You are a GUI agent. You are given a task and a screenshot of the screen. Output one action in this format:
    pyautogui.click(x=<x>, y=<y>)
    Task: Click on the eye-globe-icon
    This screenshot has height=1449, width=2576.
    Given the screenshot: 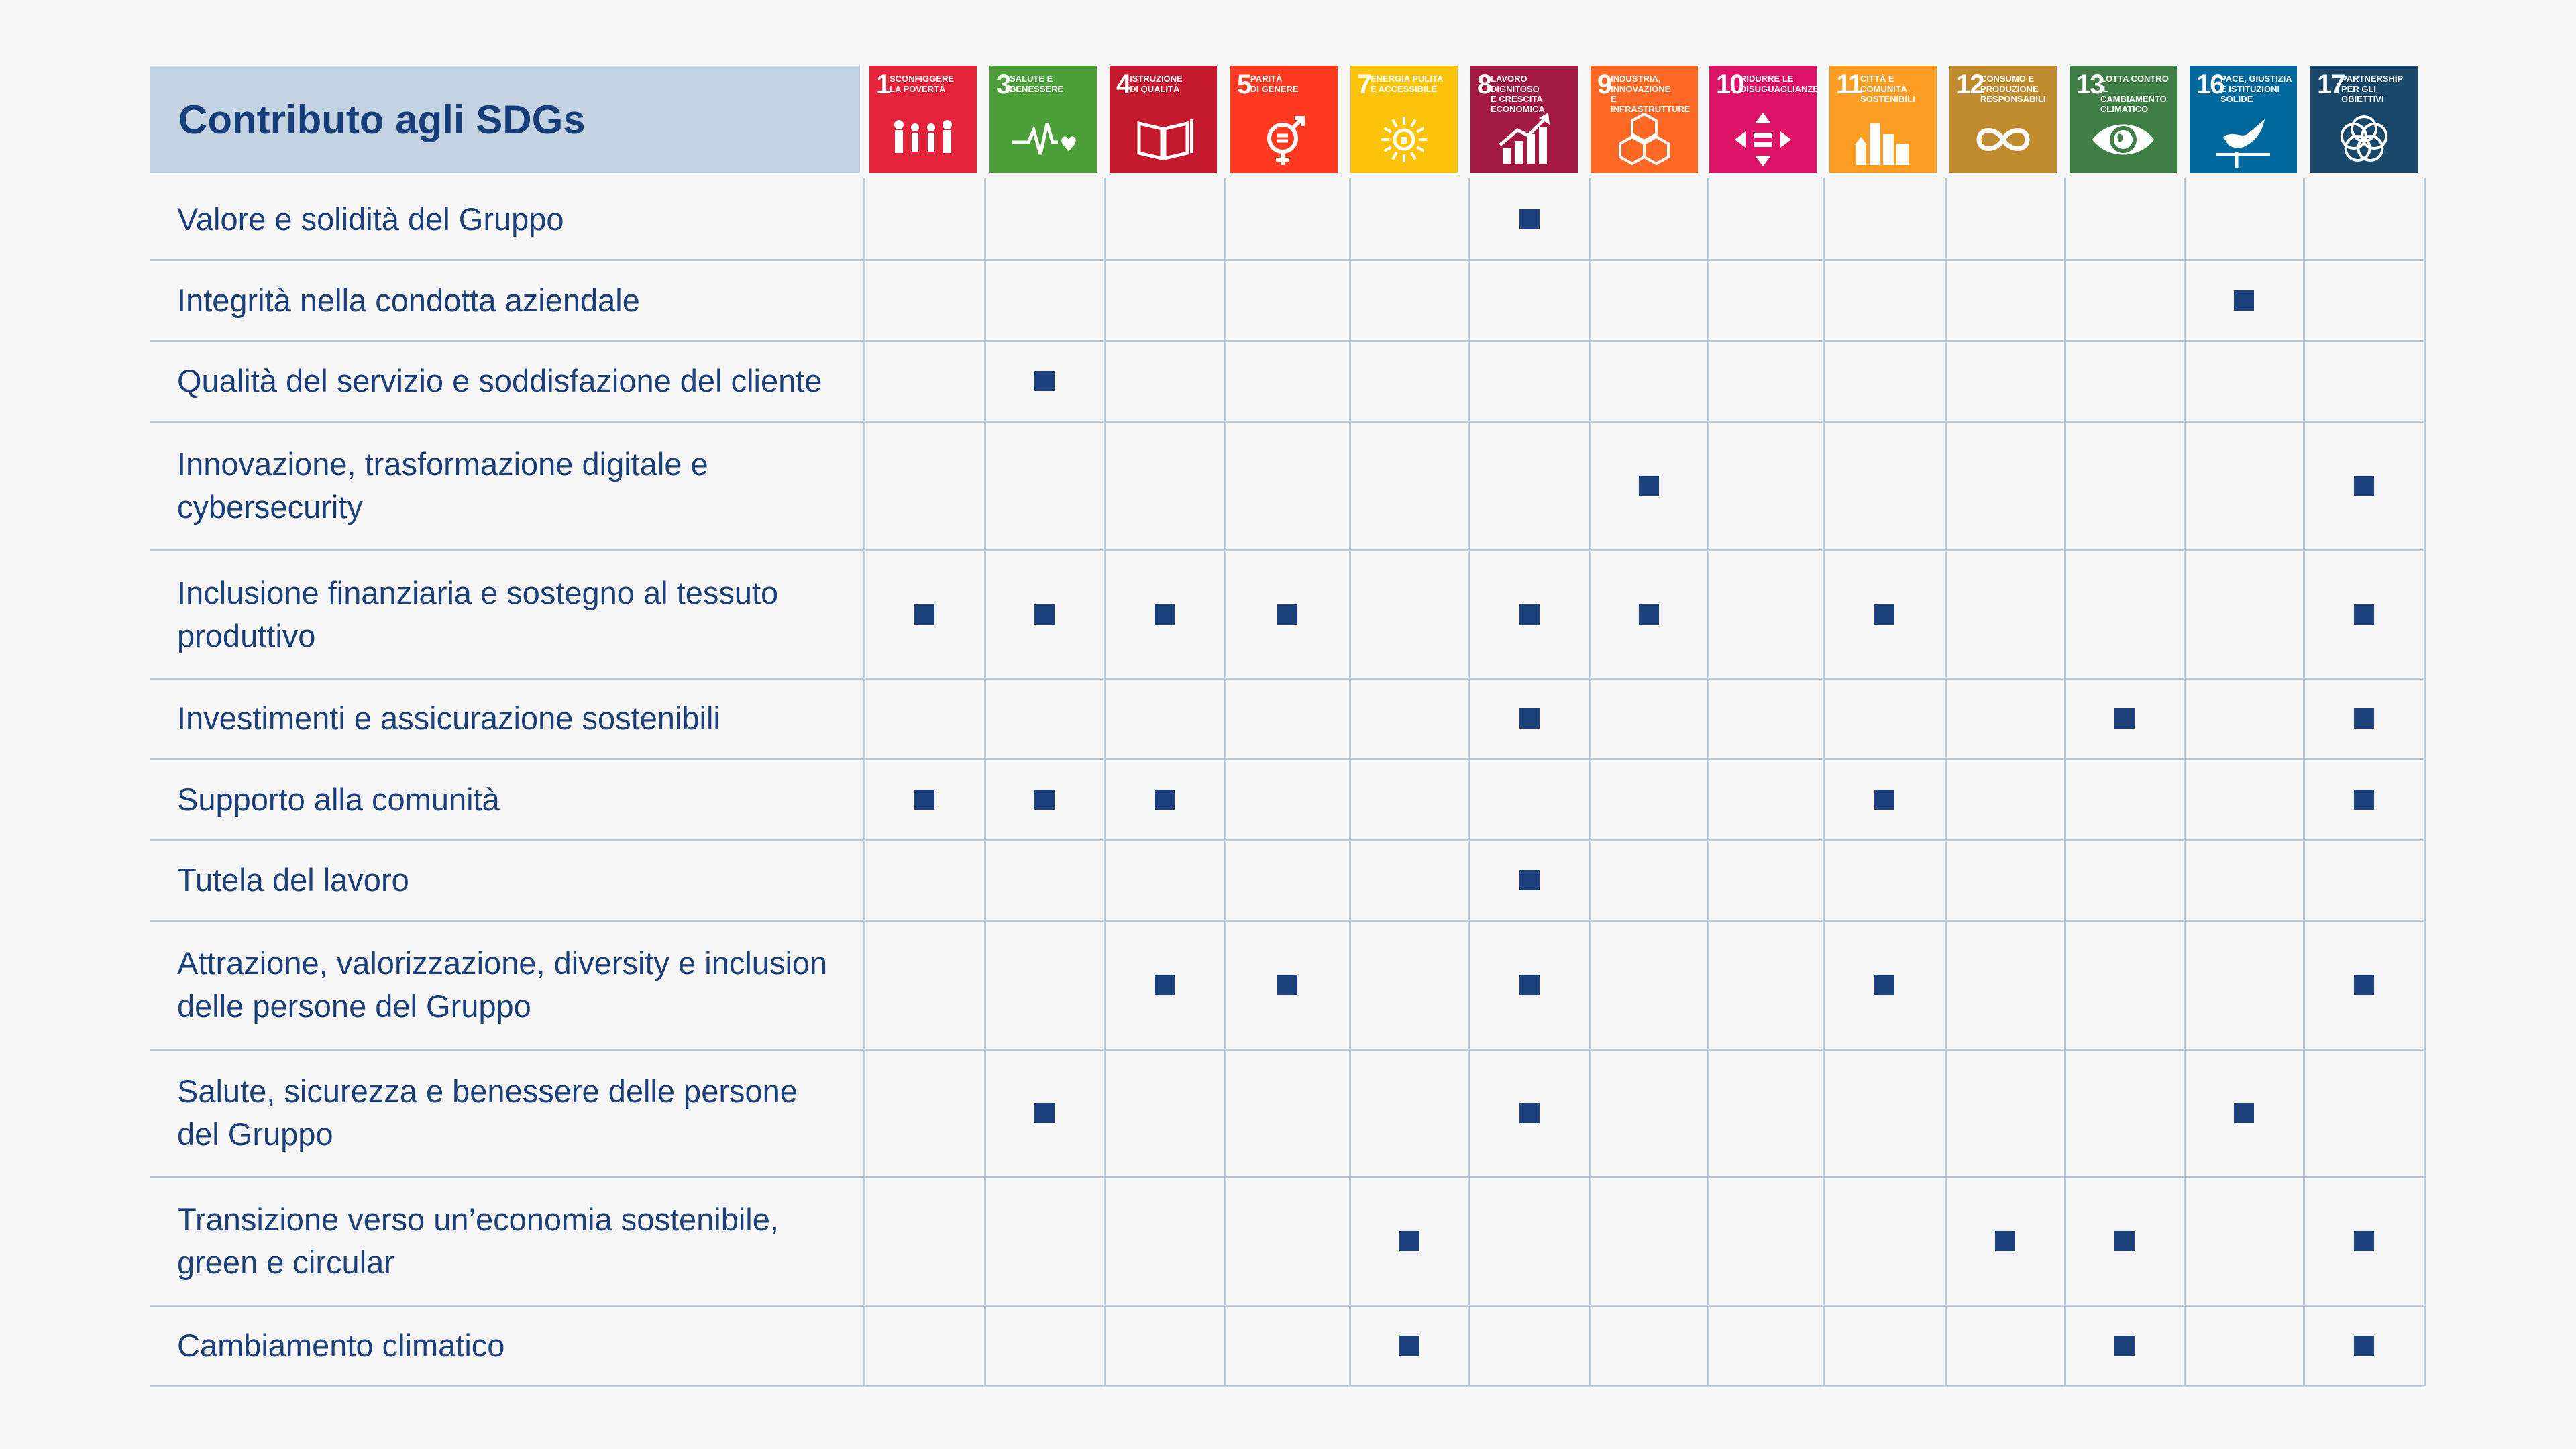 What is the action you would take?
    pyautogui.click(x=2123, y=139)
    